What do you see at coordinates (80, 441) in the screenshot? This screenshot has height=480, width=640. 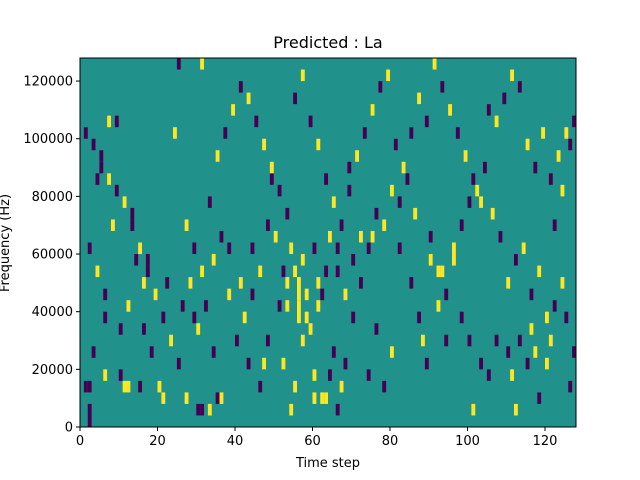 I see `x-tick-label: 0` at bounding box center [80, 441].